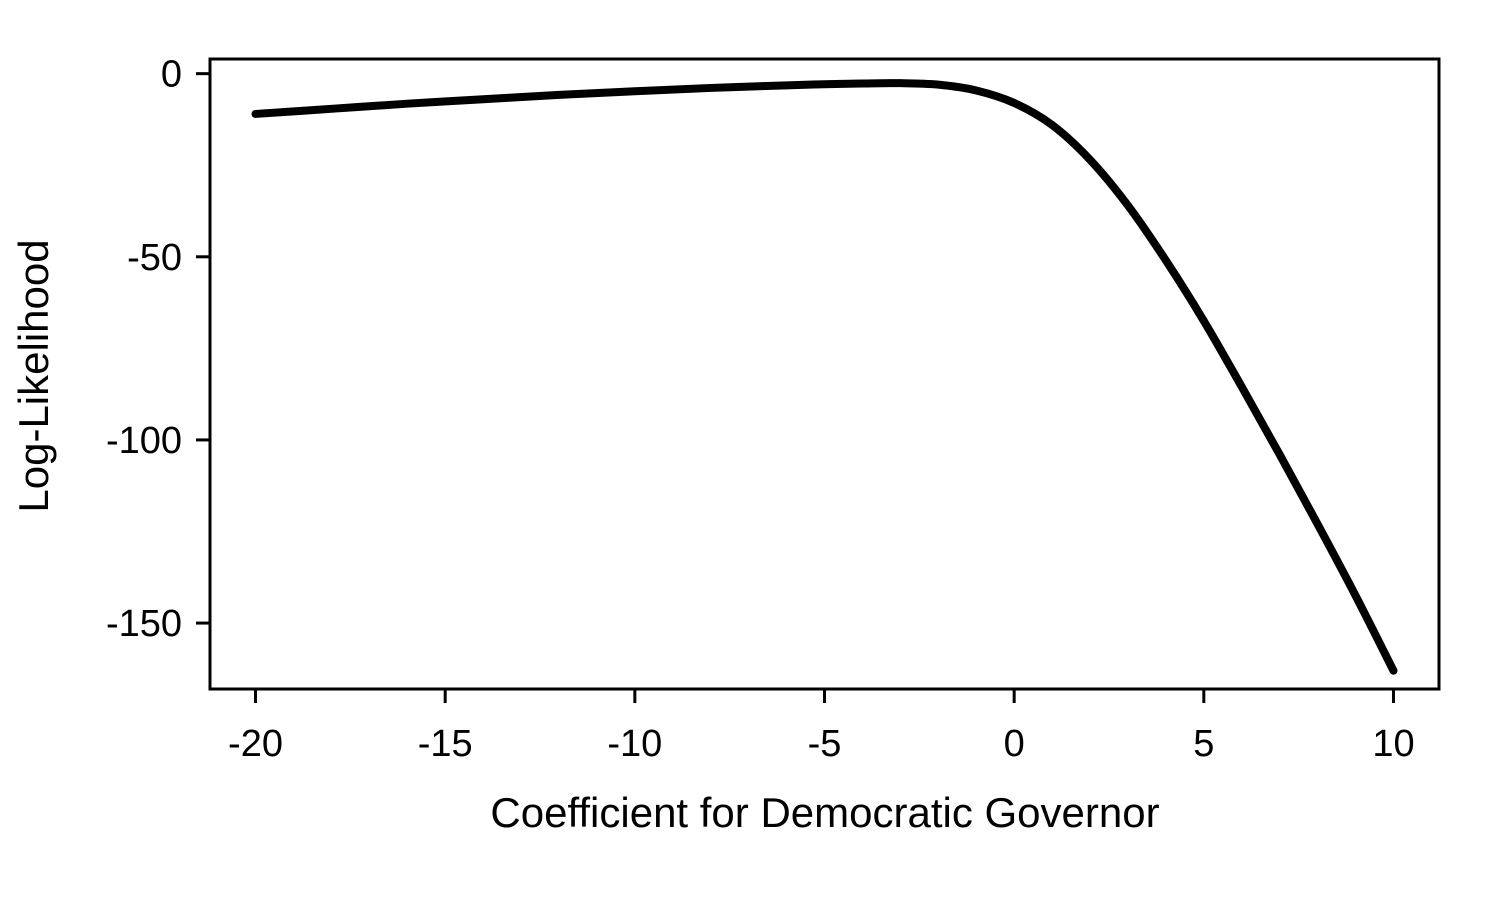 Image resolution: width=1500 pixels, height=905 pixels. What do you see at coordinates (144, 624) in the screenshot?
I see `y-tick-label: -150` at bounding box center [144, 624].